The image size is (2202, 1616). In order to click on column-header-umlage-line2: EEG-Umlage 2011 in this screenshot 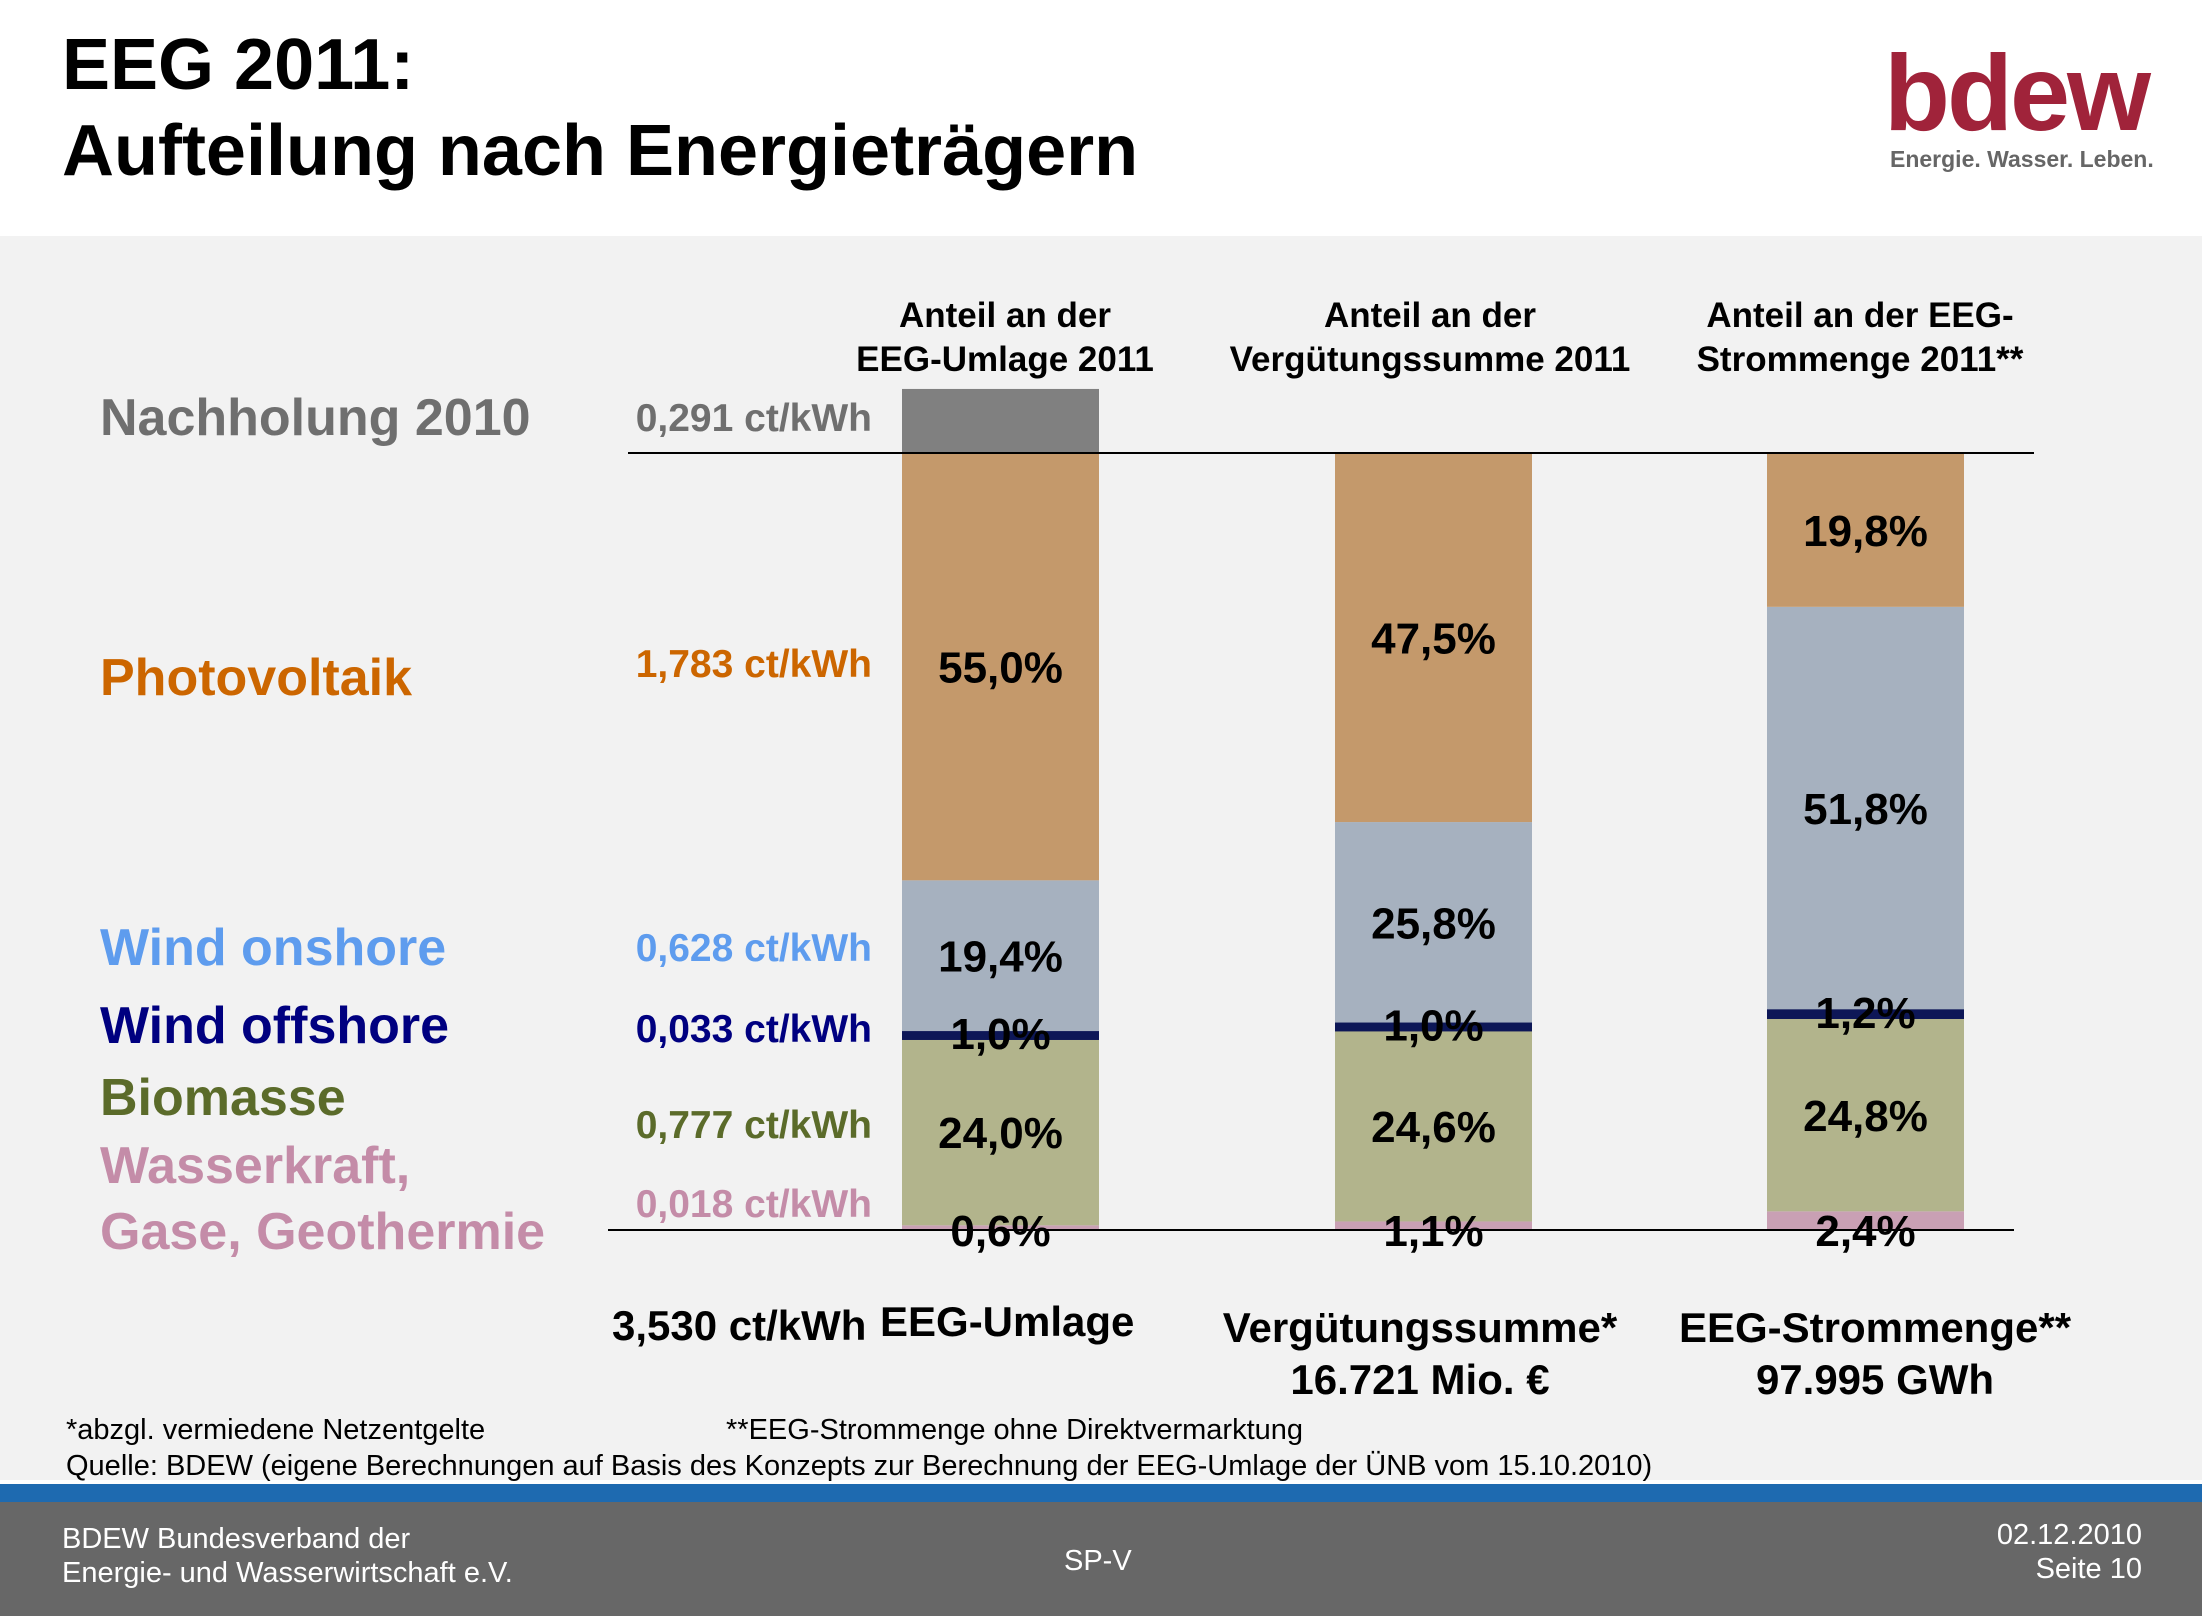, I will do `click(1005, 359)`.